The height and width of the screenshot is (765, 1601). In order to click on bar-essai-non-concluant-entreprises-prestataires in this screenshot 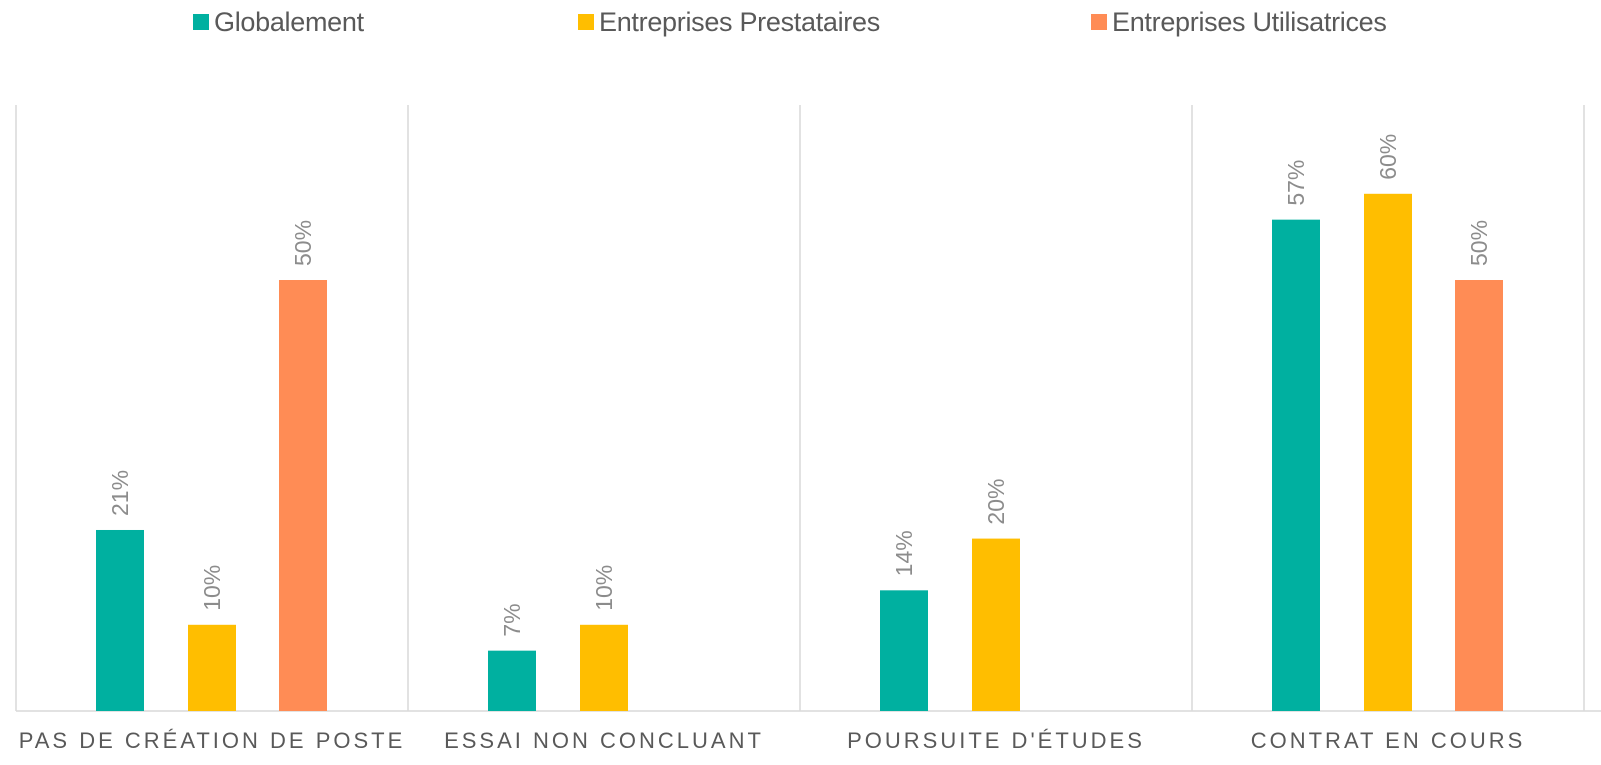, I will do `click(604, 667)`.